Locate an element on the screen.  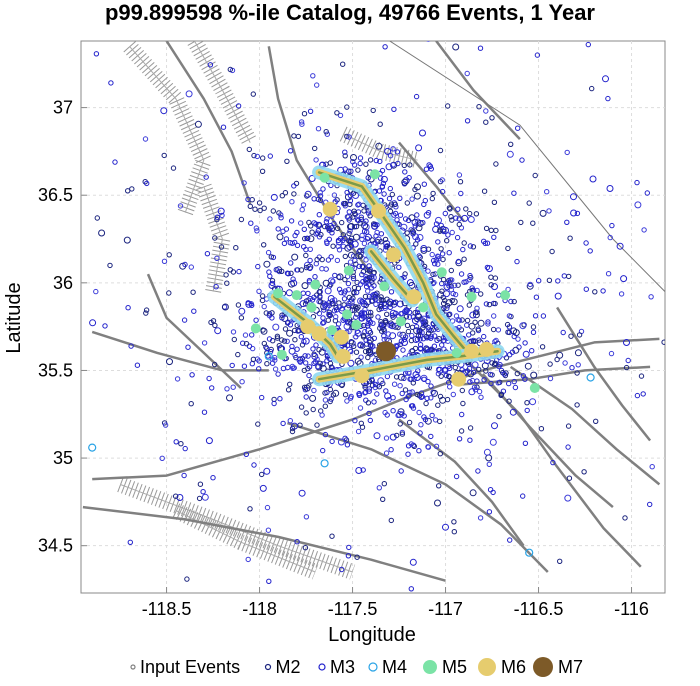
x-tick-label: -116.5 is located at coordinates (539, 609).